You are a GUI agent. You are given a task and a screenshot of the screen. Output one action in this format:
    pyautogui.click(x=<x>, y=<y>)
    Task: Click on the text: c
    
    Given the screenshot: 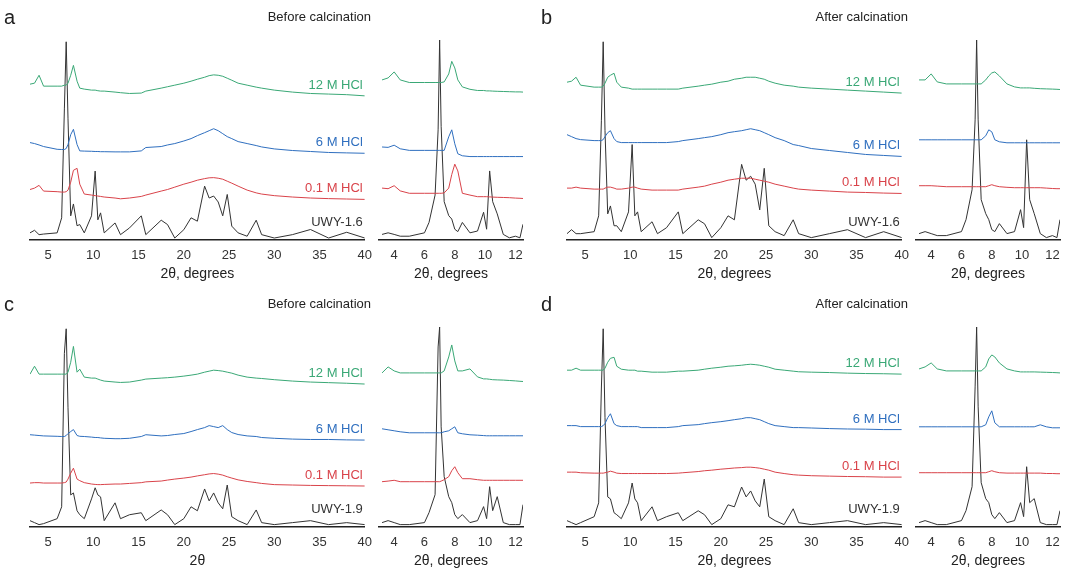 What is the action you would take?
    pyautogui.click(x=9, y=304)
    